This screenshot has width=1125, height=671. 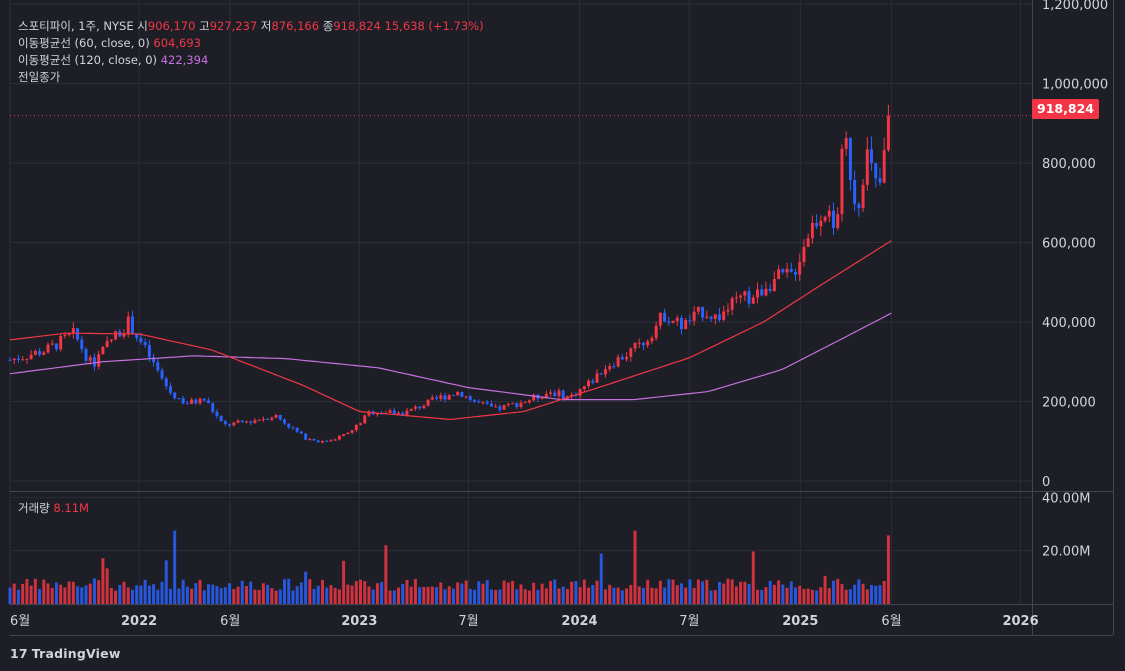 What do you see at coordinates (65, 653) in the screenshot?
I see `tradingview-brand: 17 TradingView` at bounding box center [65, 653].